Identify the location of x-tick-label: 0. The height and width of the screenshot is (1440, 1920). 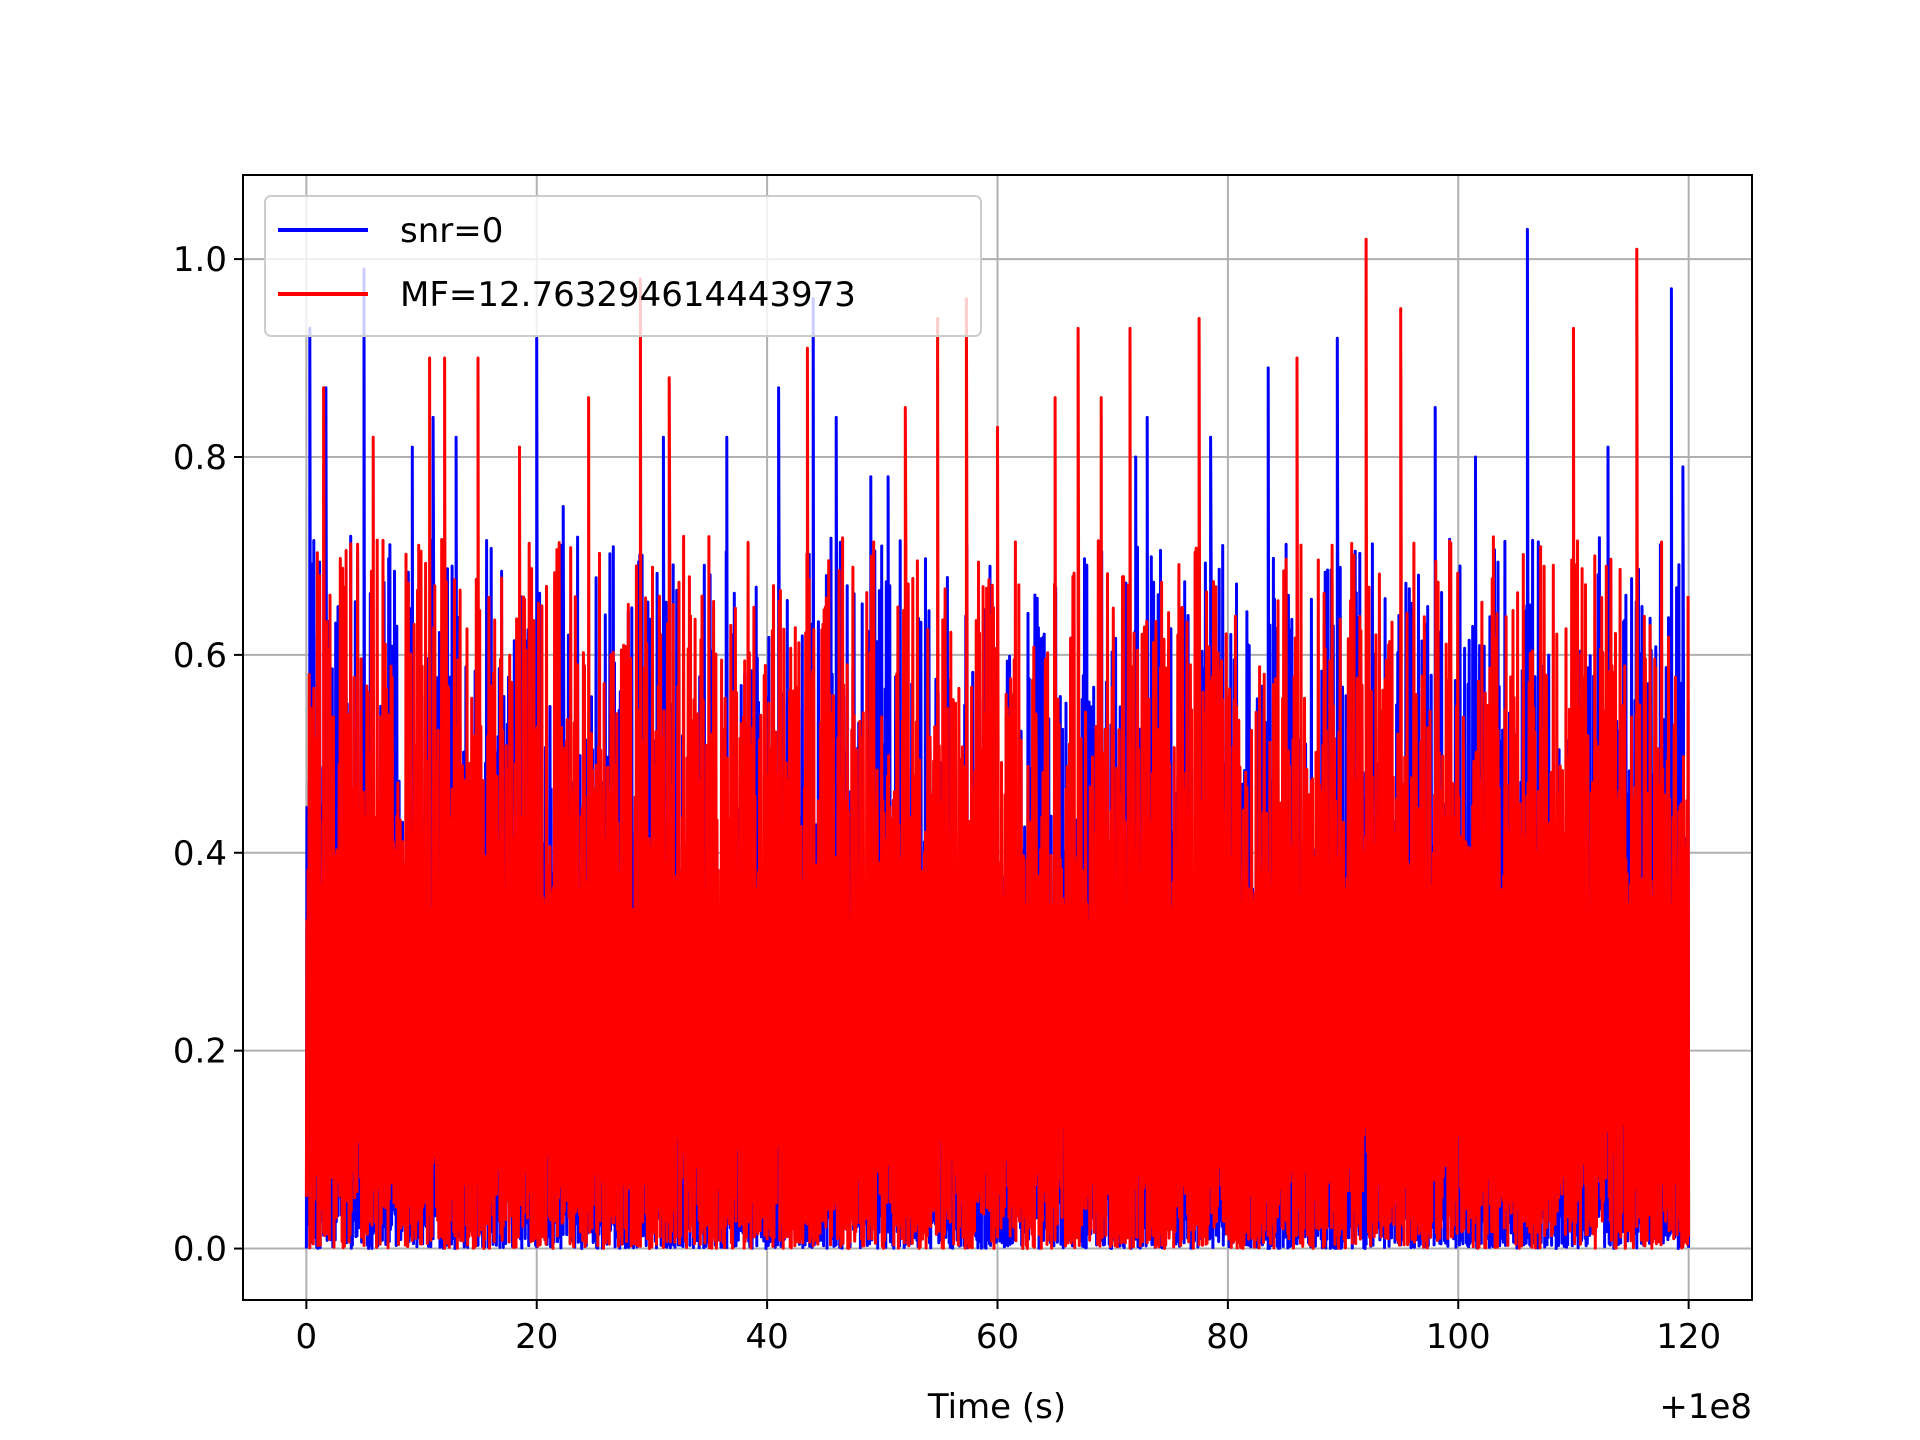
(307, 1337).